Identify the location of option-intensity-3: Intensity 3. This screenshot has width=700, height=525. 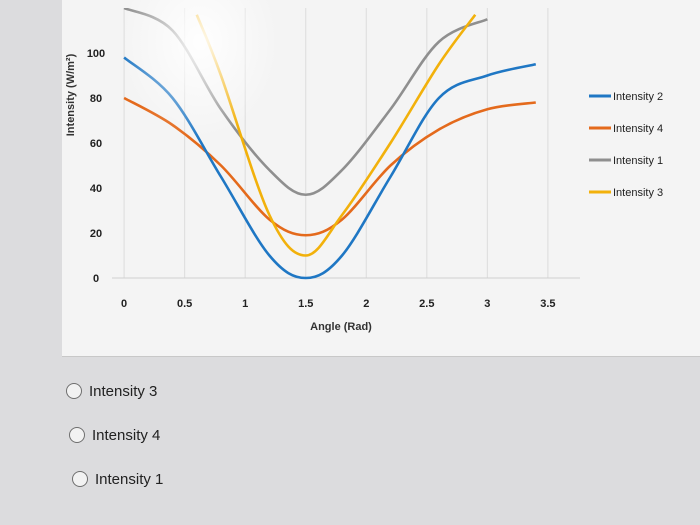
(114, 391).